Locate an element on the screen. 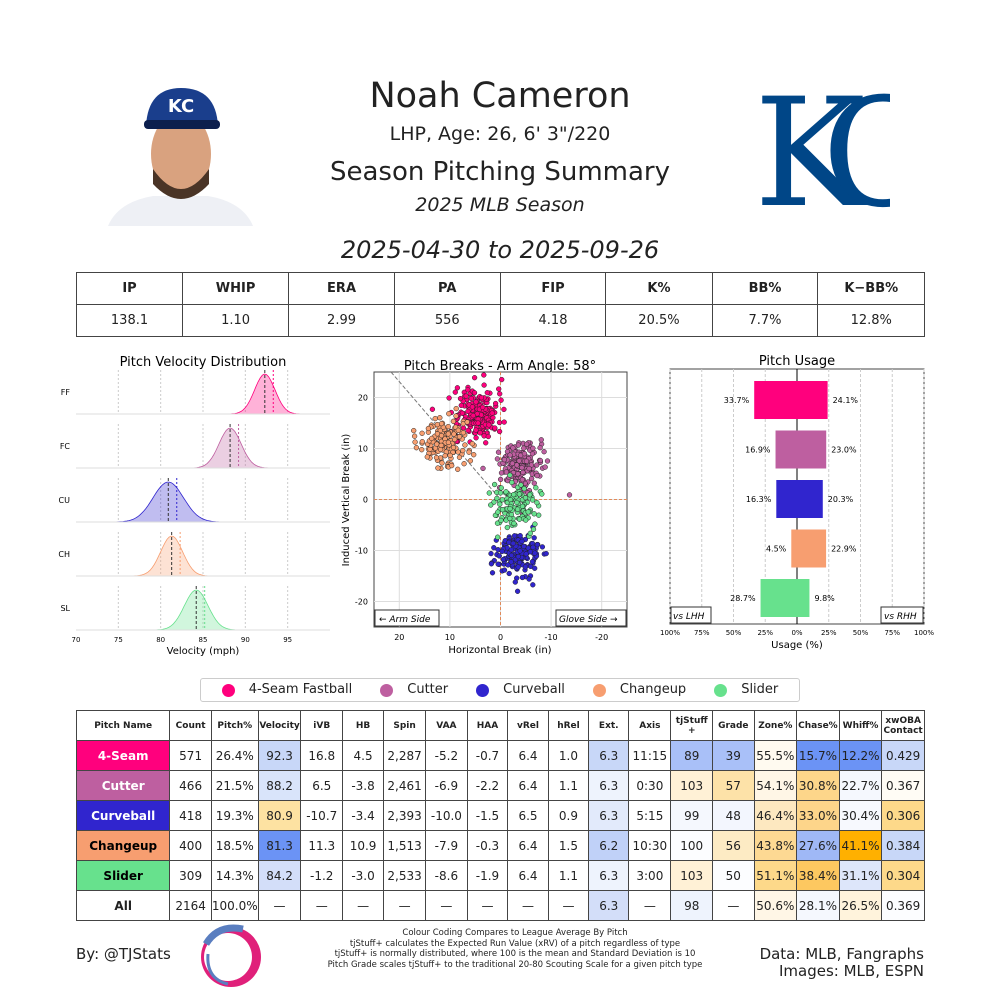 The height and width of the screenshot is (1000, 1000). stat-header: WHIP is located at coordinates (236, 288).